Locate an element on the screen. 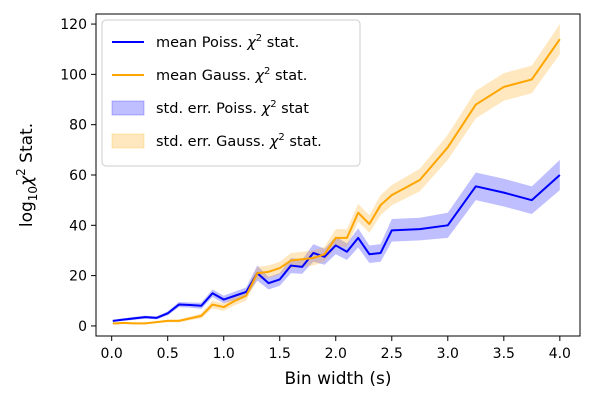 Image resolution: width=600 pixels, height=400 pixels. x-tick-label: 3.5 is located at coordinates (504, 354).